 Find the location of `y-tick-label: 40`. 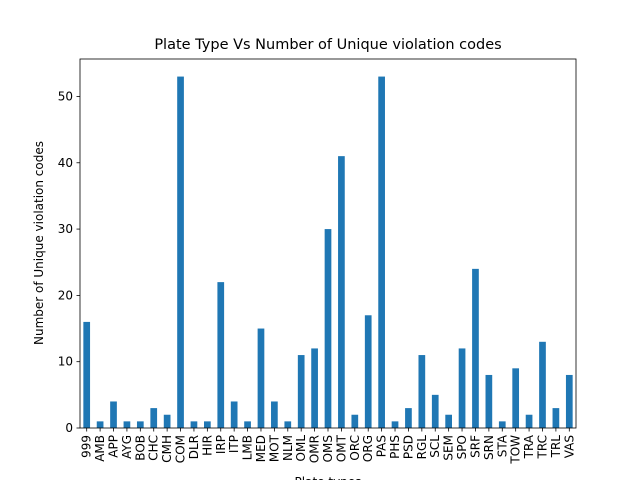

y-tick-label: 40 is located at coordinates (65, 163).